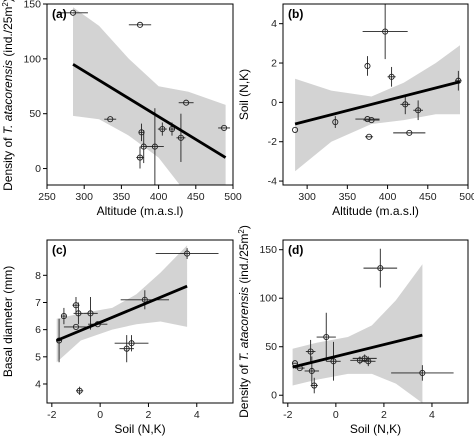 This screenshot has width=474, height=441. Describe the element at coordinates (32, 59) in the screenshot. I see `y-tick-label: 100` at that location.